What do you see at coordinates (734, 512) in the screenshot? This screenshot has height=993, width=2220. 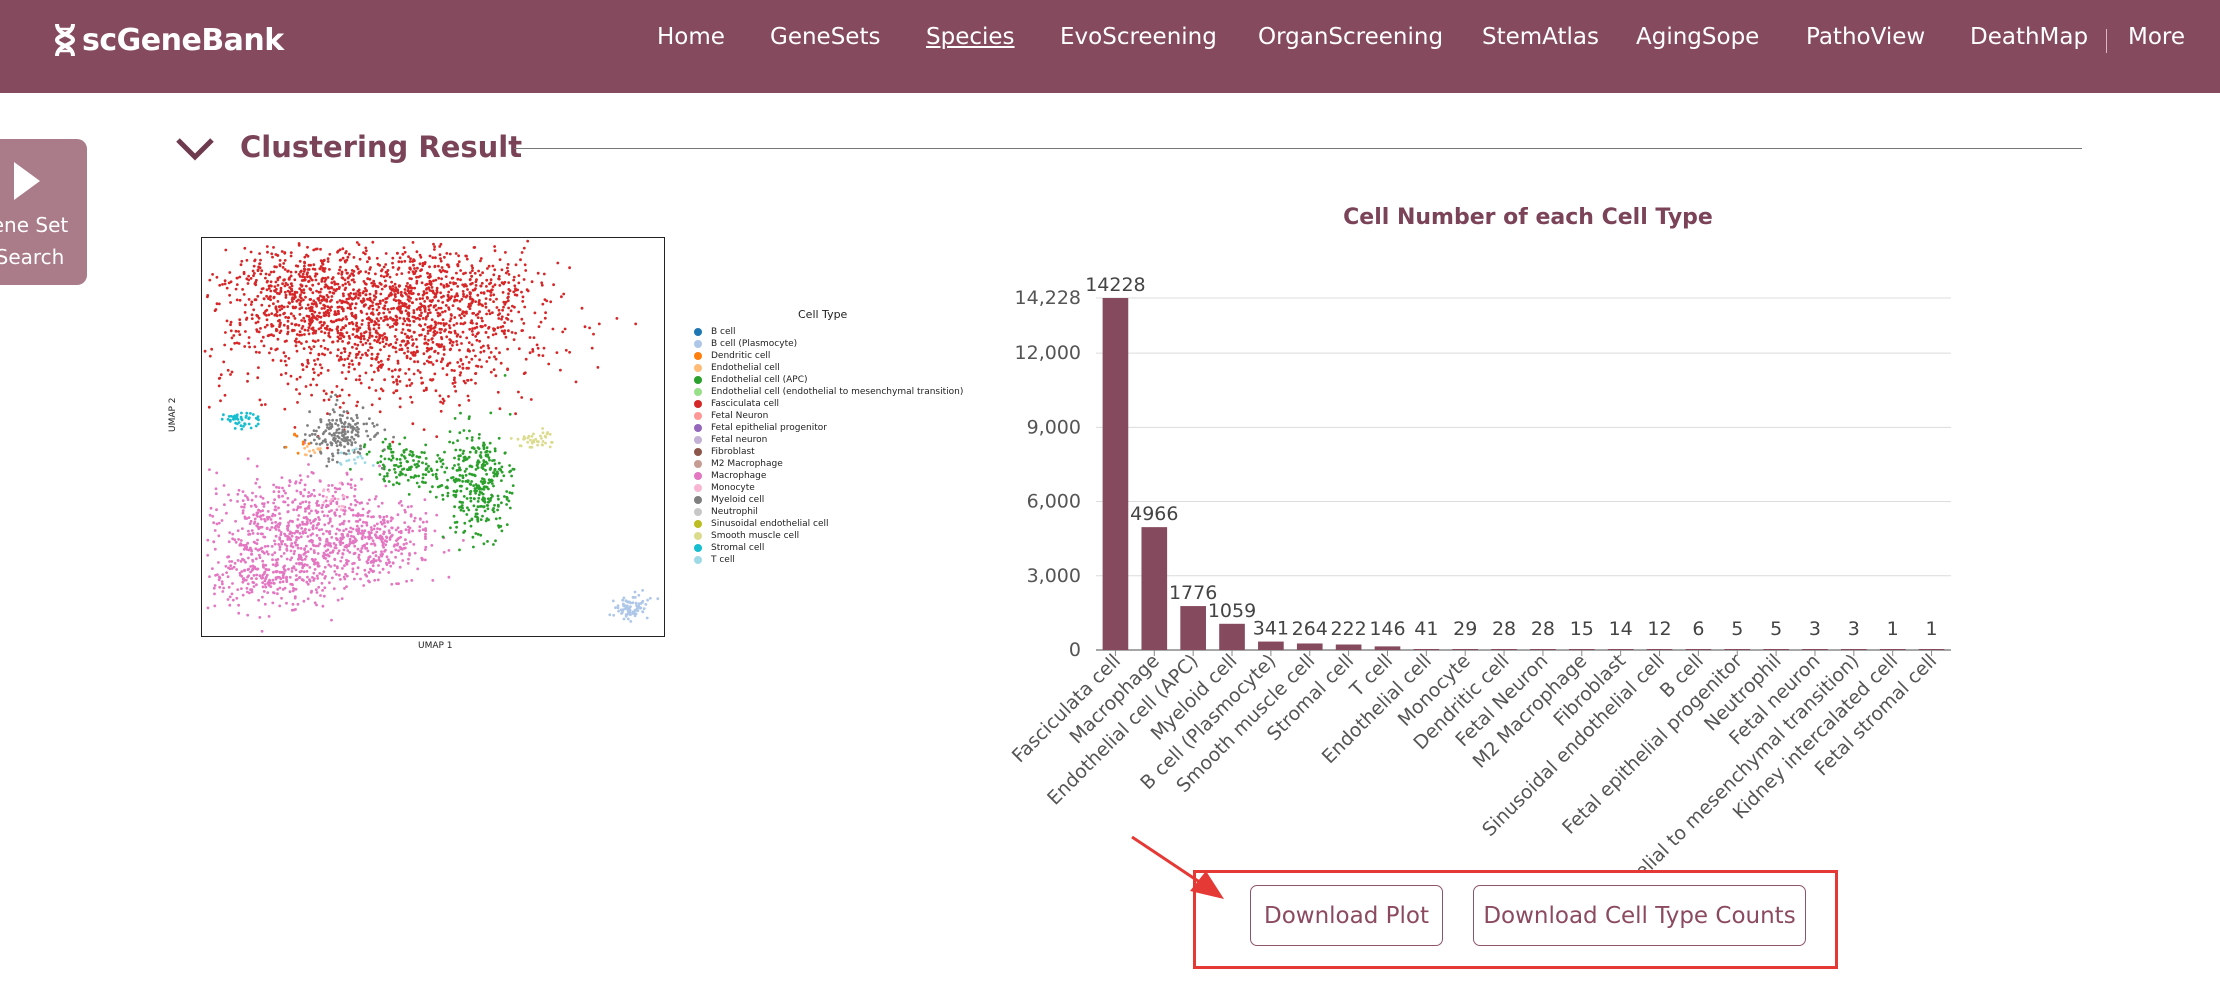 I see `legend-label: Neutrophil` at bounding box center [734, 512].